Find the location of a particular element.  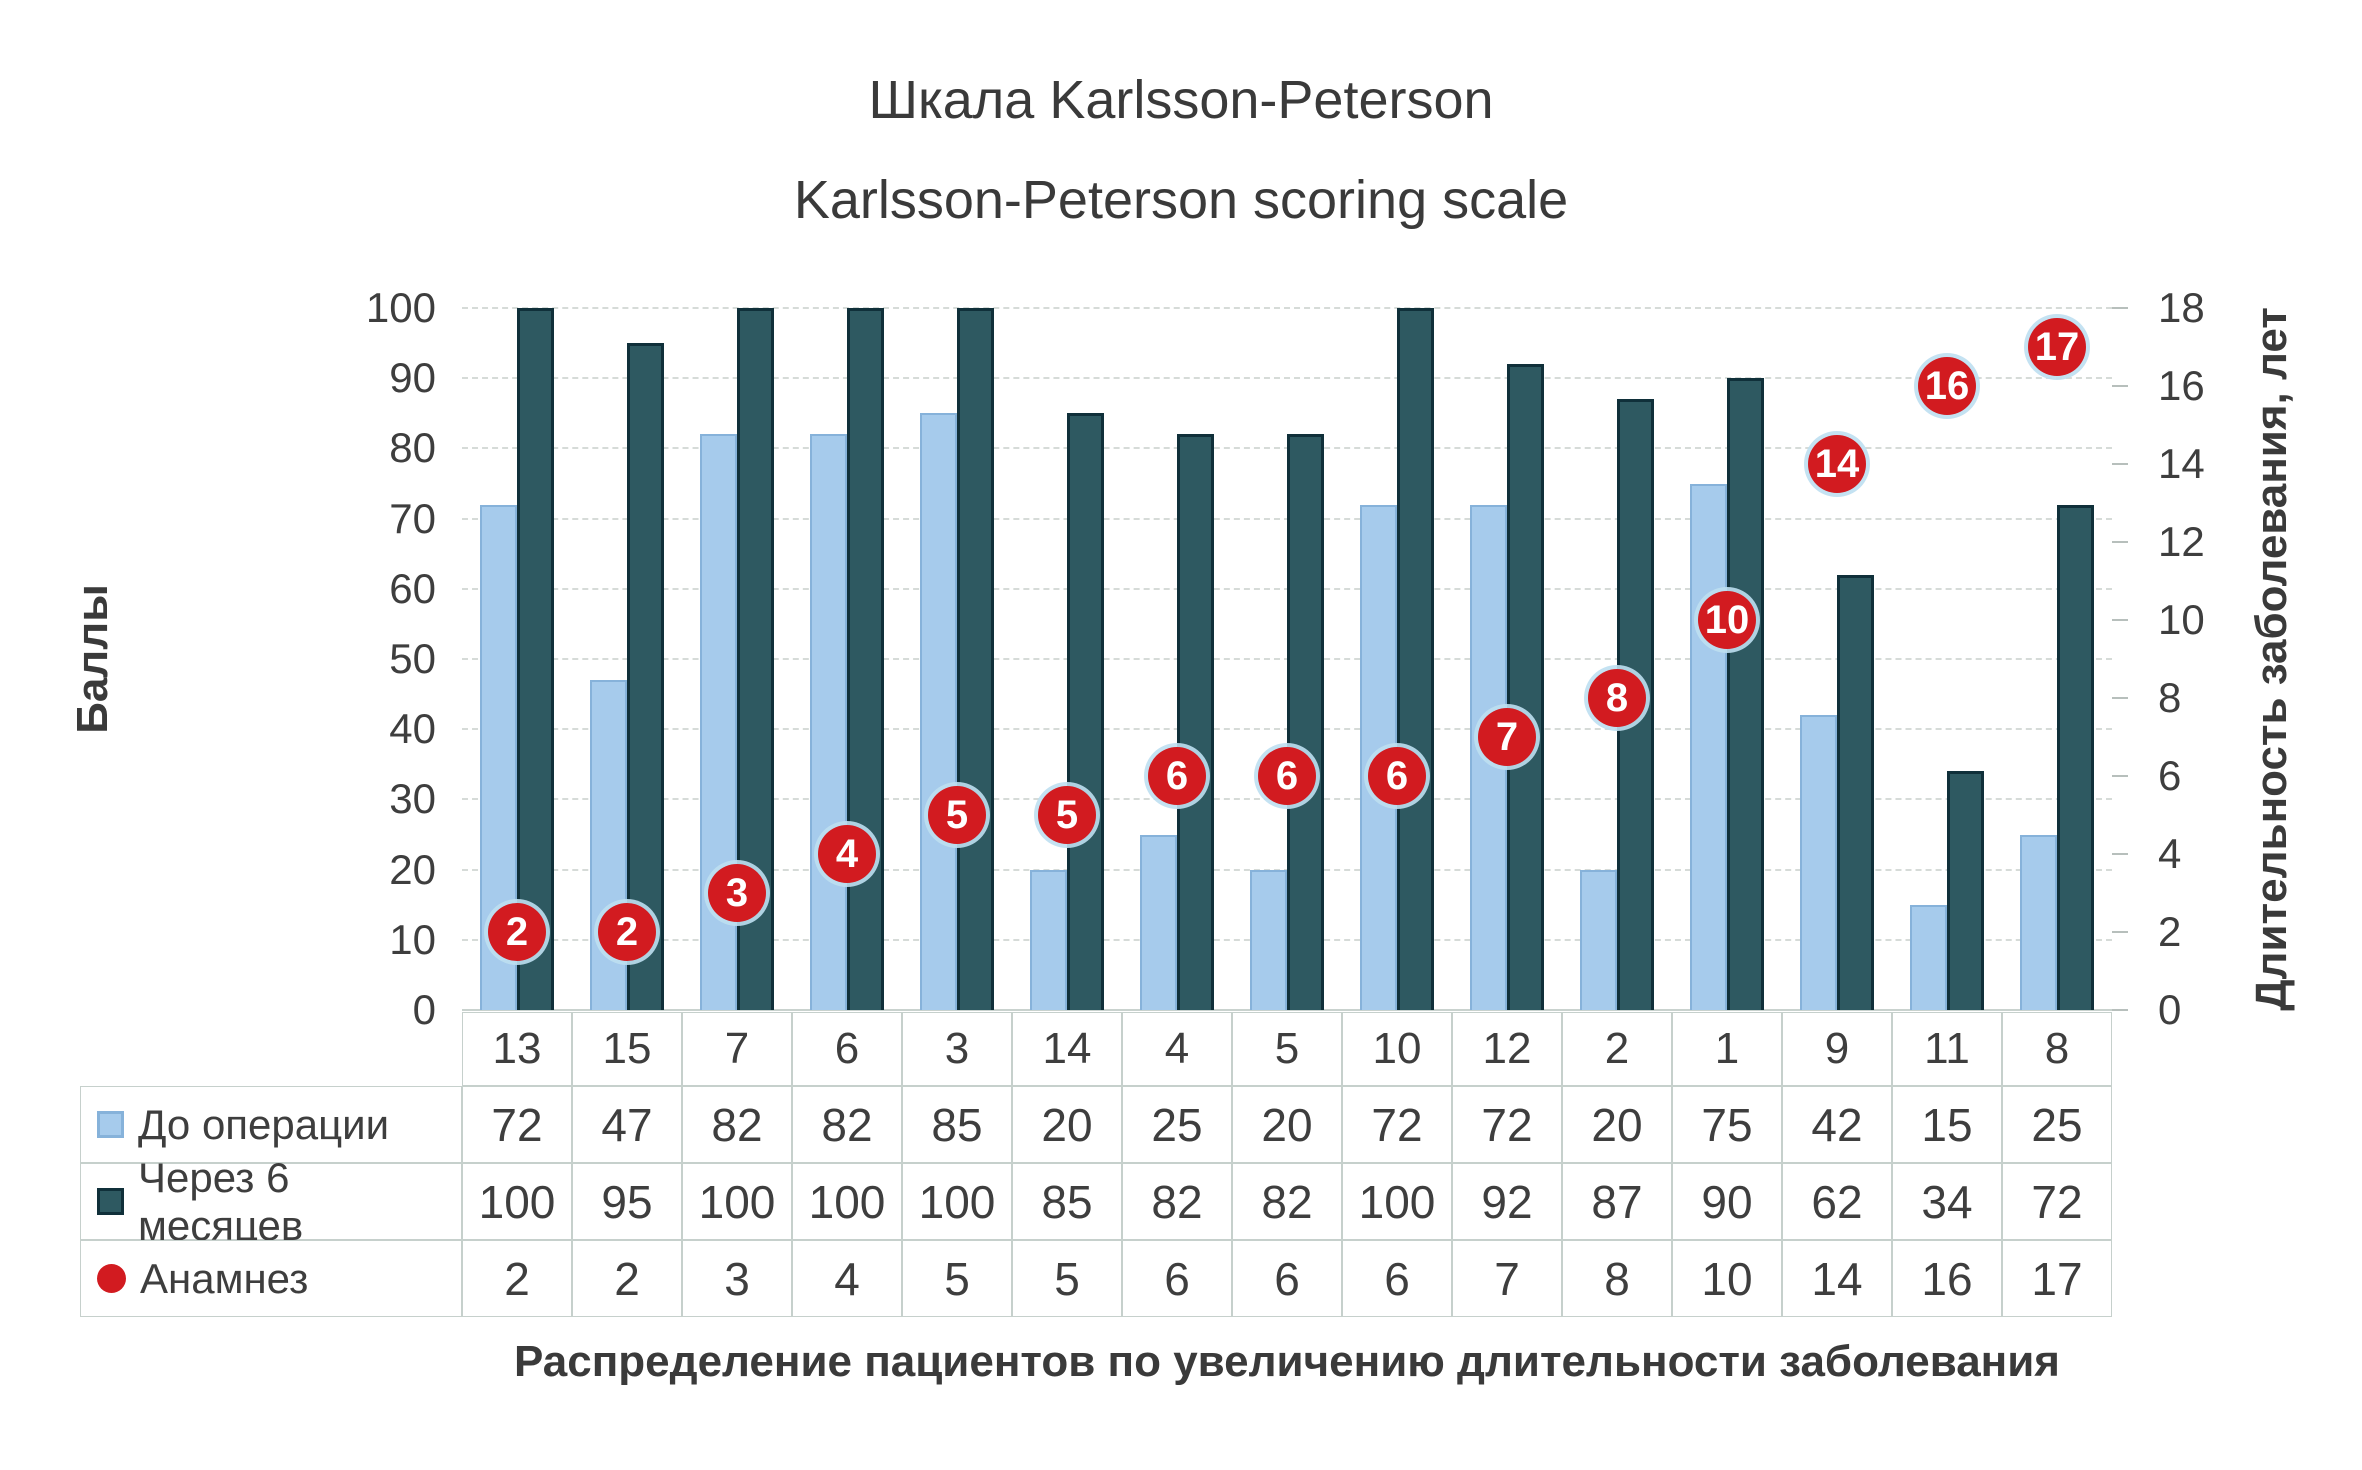

category-header-cell: 4 is located at coordinates (1177, 1049).